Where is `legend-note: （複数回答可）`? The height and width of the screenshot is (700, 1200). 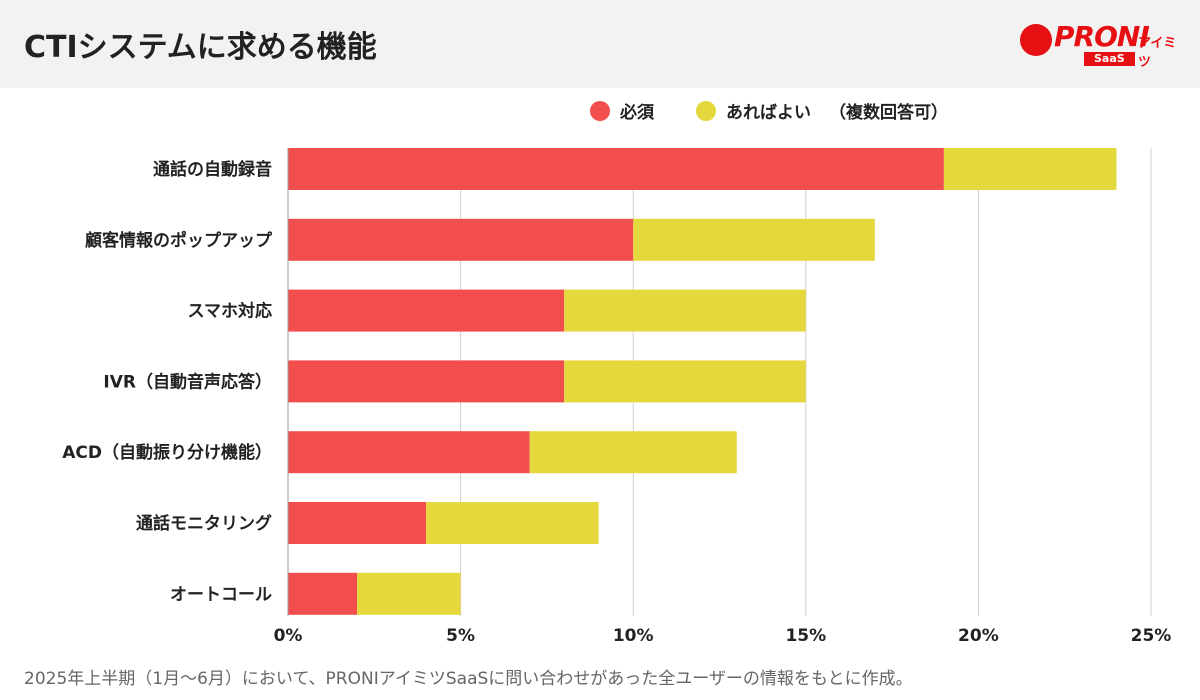 legend-note: （複数回答可） is located at coordinates (888, 113).